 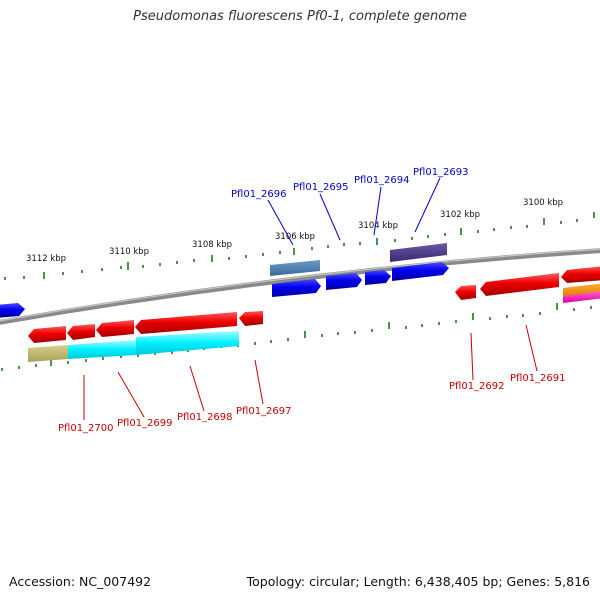 I want to click on rna-feature-cyan-a, so click(x=102, y=349).